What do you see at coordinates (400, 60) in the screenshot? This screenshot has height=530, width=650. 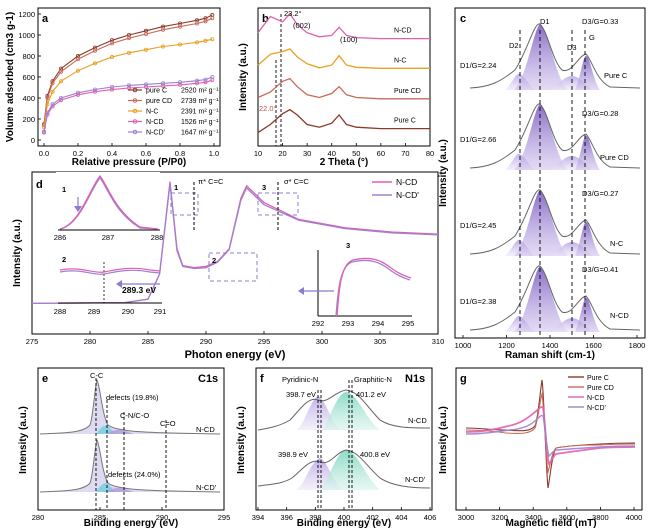 I see `b-series-label: N-C` at bounding box center [400, 60].